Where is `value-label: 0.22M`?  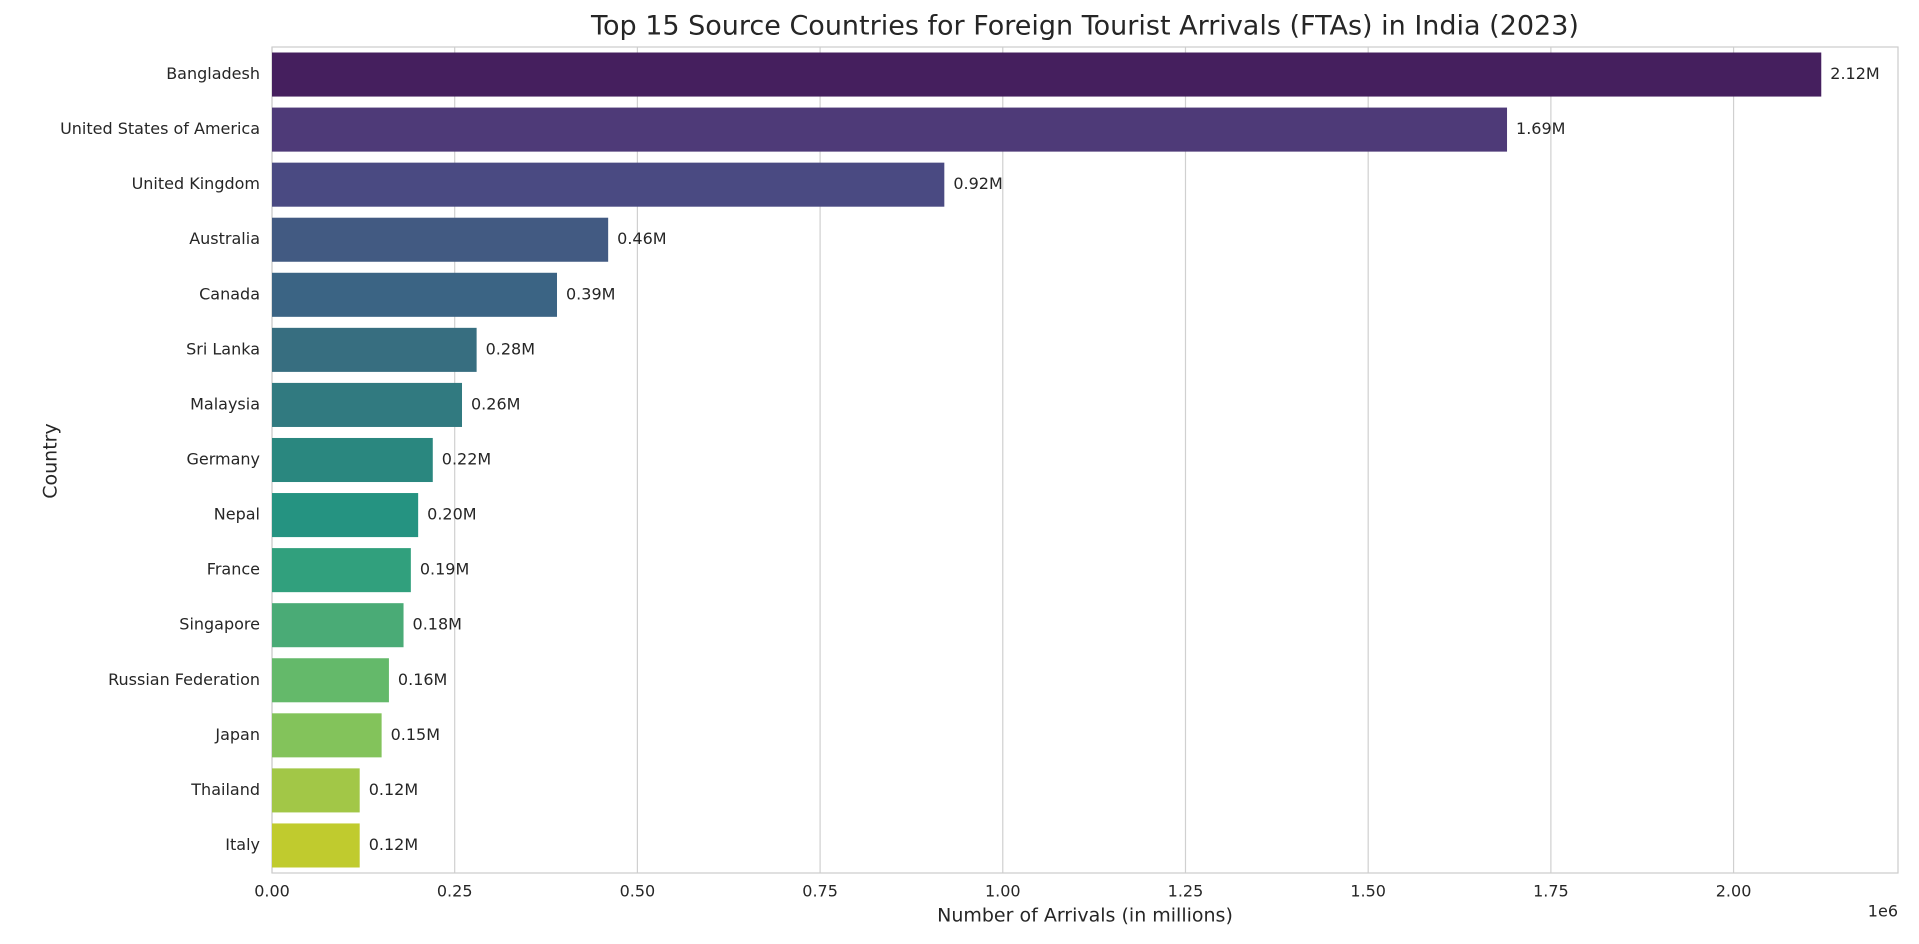
value-label: 0.22M is located at coordinates (466, 459).